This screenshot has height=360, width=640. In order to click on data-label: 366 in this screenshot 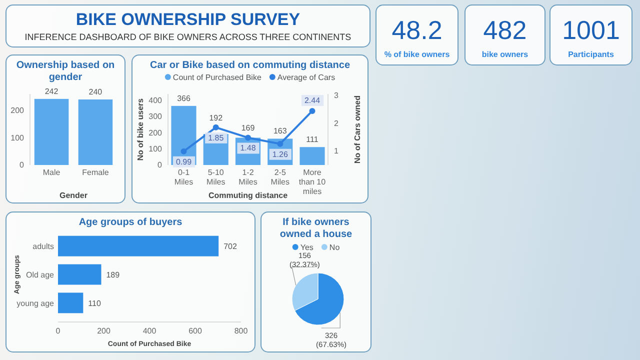, I will do `click(184, 98)`.